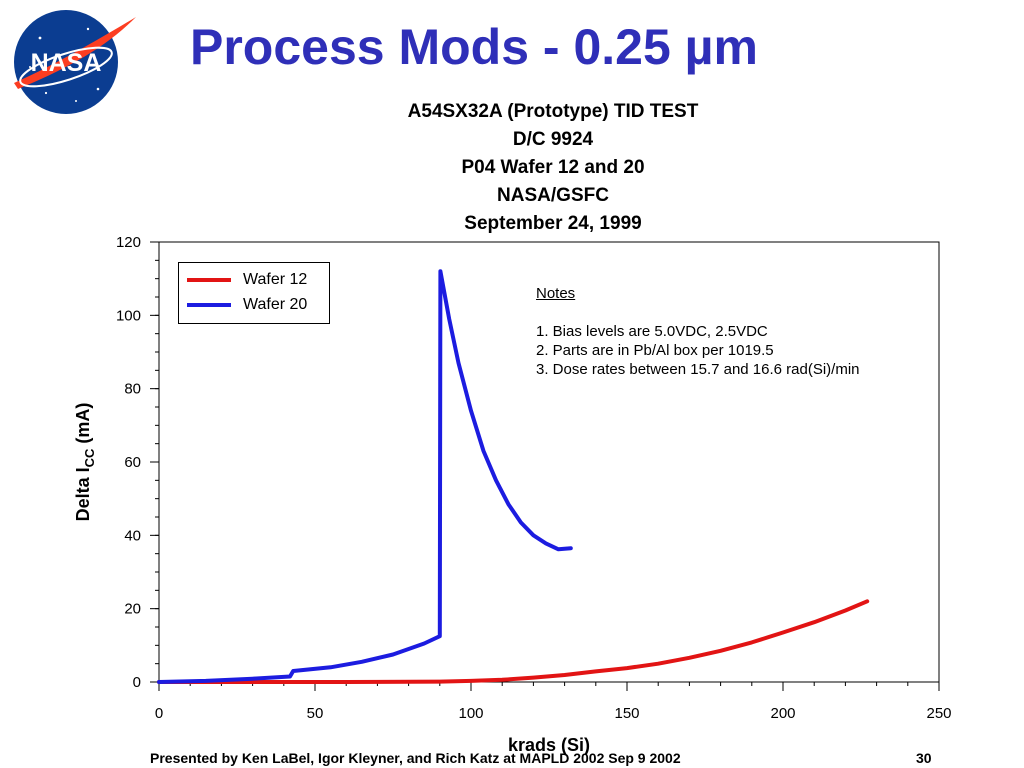  I want to click on y-tick-label: 20, so click(132, 609).